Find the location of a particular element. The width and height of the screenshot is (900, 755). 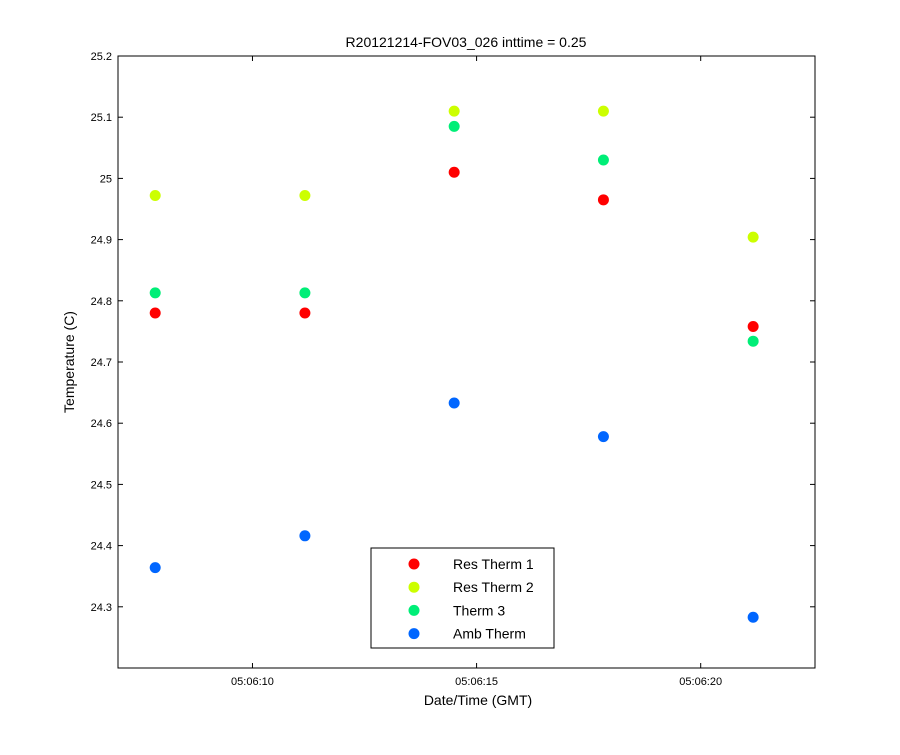

x-axis-label: Date/Time (GMT) is located at coordinates (478, 700).